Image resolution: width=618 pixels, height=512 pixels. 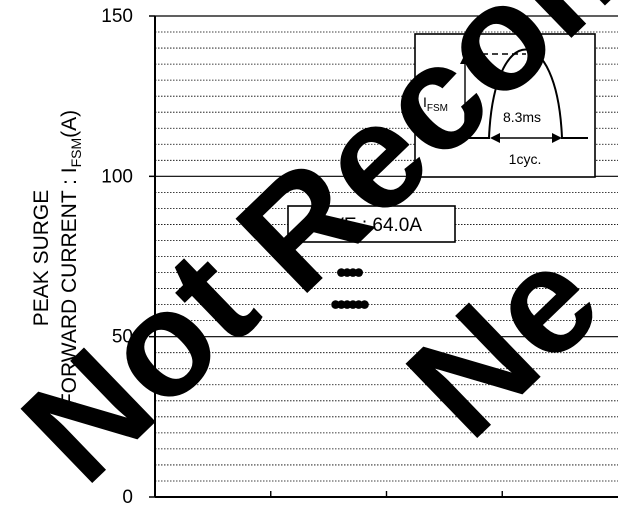 What do you see at coordinates (525, 159) in the screenshot?
I see `inset-cycle-label: 1cyc.` at bounding box center [525, 159].